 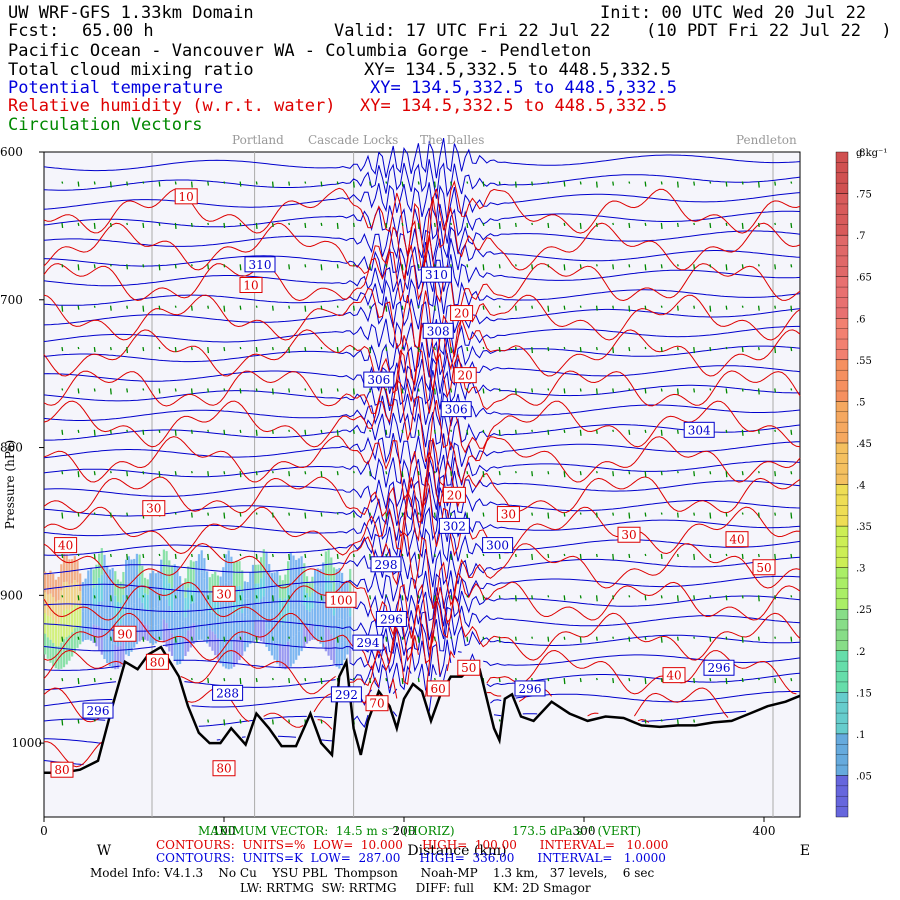 I want to click on terrain-profile, so click(x=422, y=709).